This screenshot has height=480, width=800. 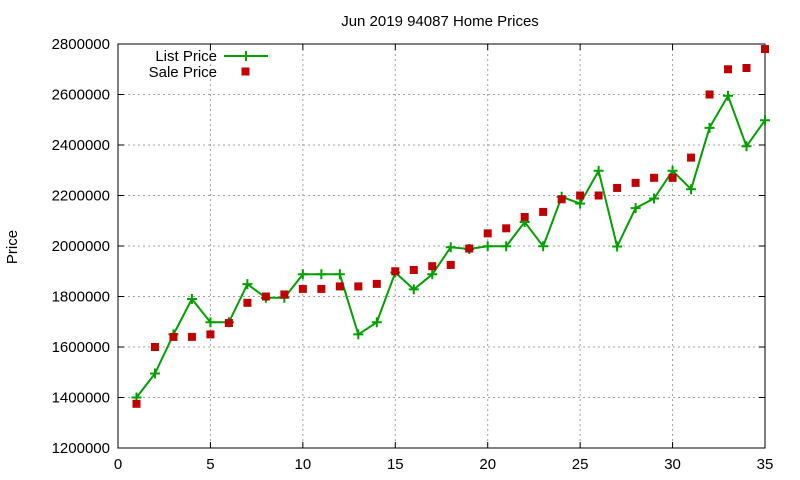 I want to click on x-tick-label: 15, so click(x=395, y=464).